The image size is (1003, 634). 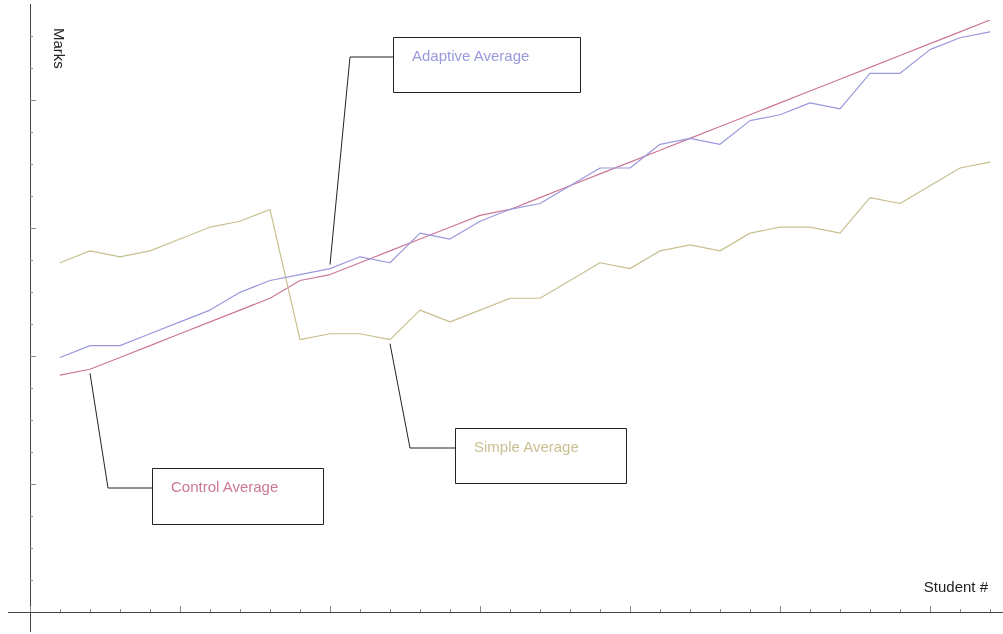 What do you see at coordinates (526, 447) in the screenshot?
I see `text: Simple Average` at bounding box center [526, 447].